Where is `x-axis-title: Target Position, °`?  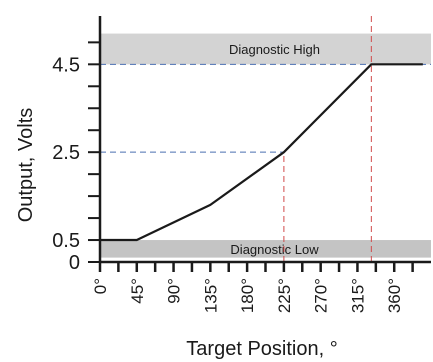
x-axis-title: Target Position, ° is located at coordinates (261, 349).